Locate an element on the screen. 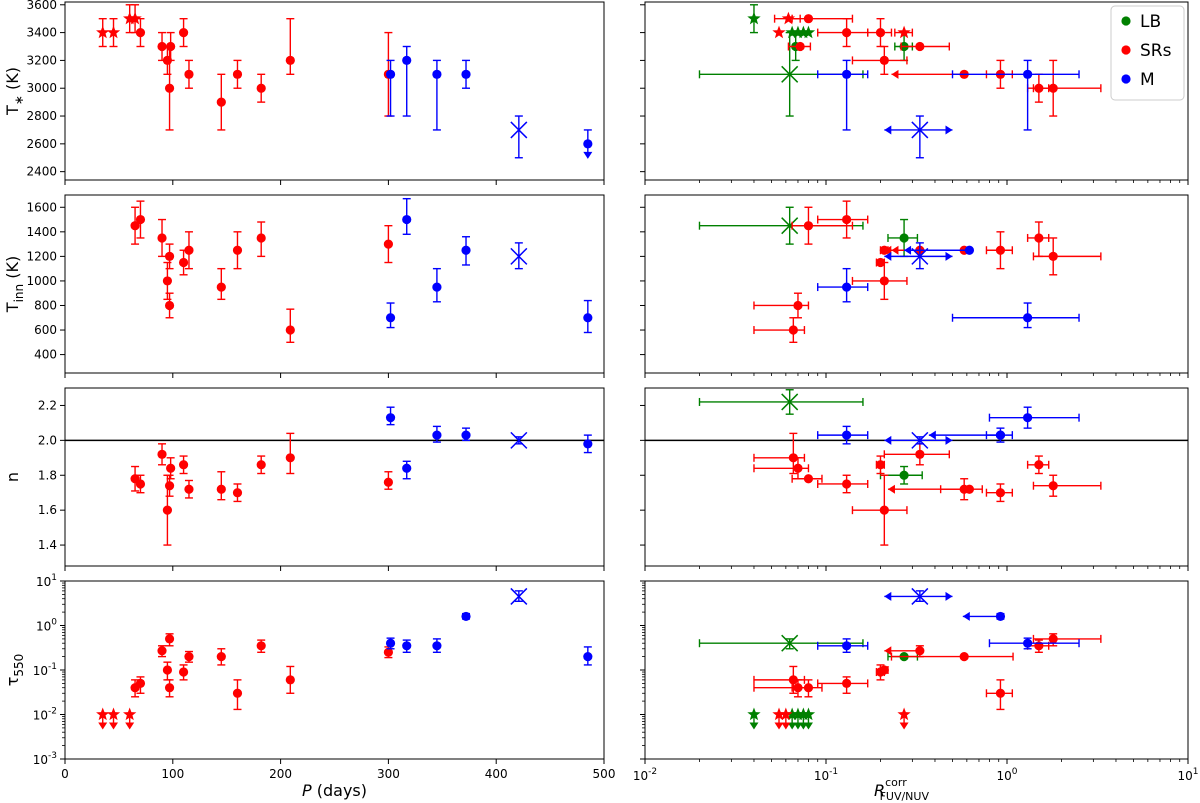 This screenshot has width=1200, height=803. x-axis-label-ratio: Rcorr FUV/NUV is located at coordinates (901, 789).